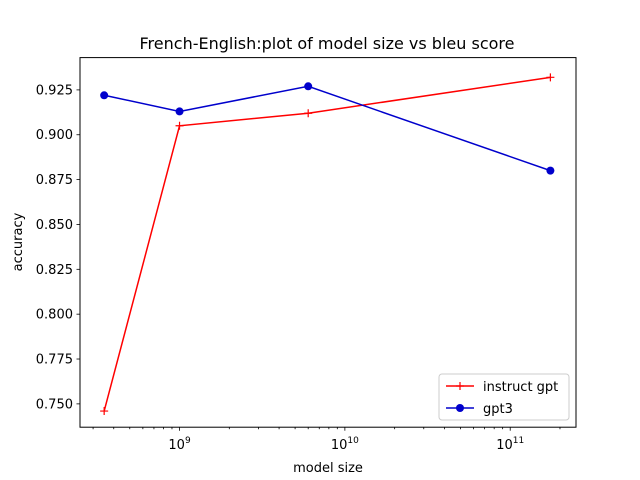 The height and width of the screenshot is (480, 640). What do you see at coordinates (18, 241) in the screenshot?
I see `y-axis-label: accuracy` at bounding box center [18, 241].